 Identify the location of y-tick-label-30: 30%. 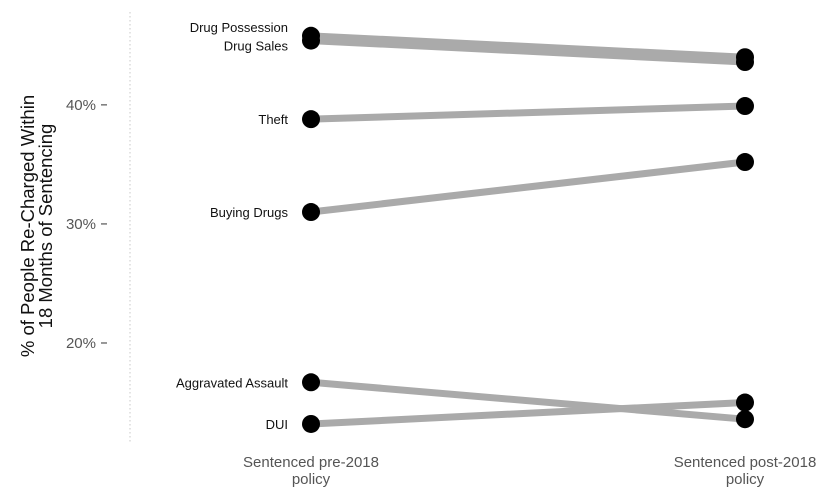
(81, 224).